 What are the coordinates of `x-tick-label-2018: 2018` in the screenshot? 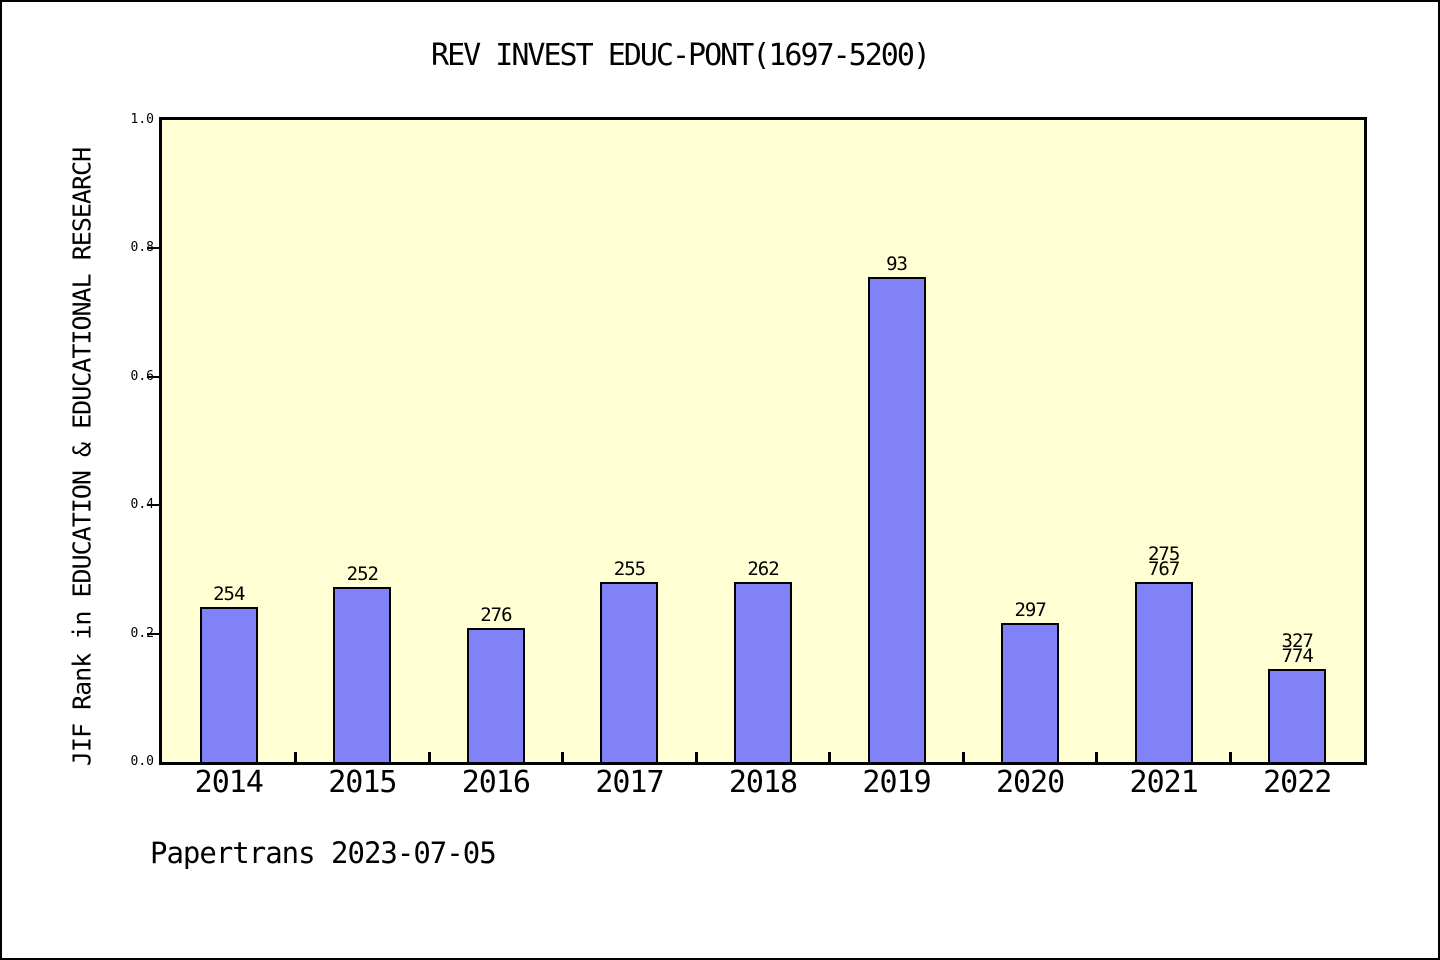 It's located at (763, 782).